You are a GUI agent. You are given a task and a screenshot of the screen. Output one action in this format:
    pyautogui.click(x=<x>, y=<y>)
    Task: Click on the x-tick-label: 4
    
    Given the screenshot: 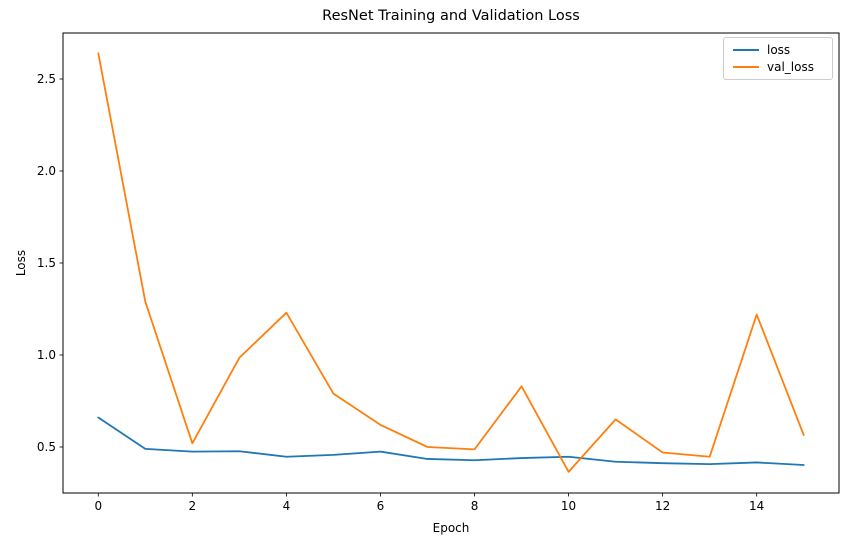 What is the action you would take?
    pyautogui.click(x=287, y=506)
    